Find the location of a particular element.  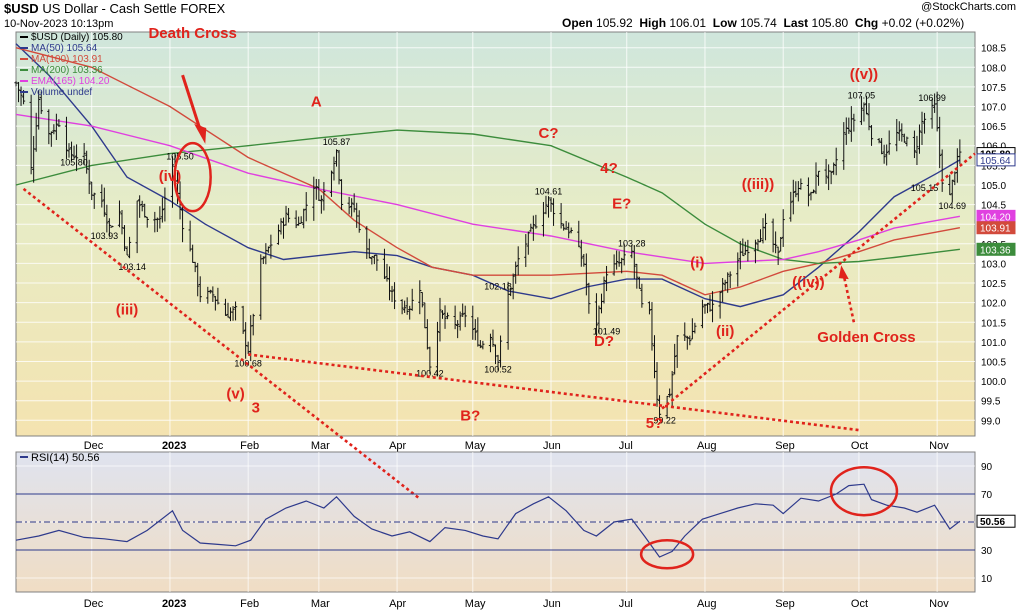

rsi-oversold-circle is located at coordinates (667, 554).